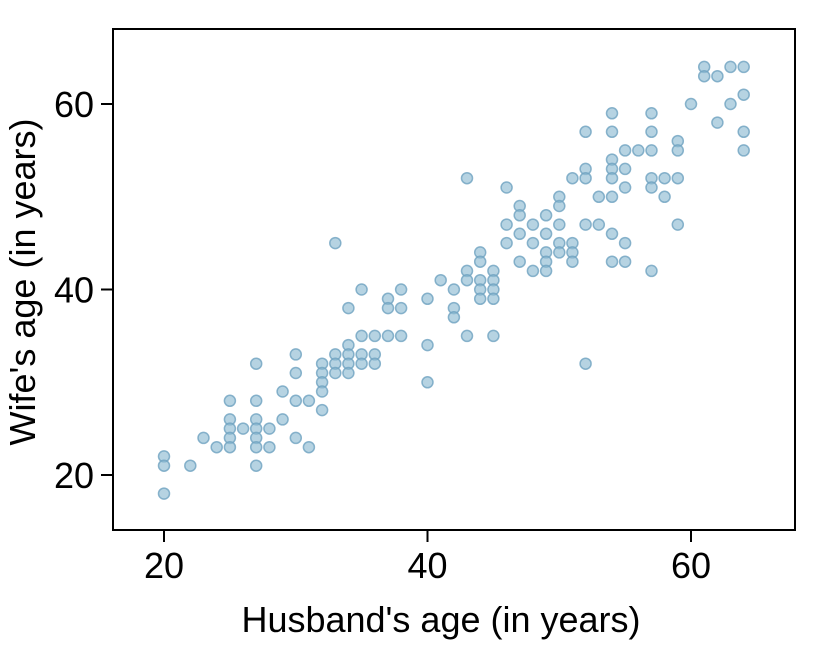 The width and height of the screenshot is (825, 649). I want to click on y-tick-label: 20, so click(74, 475).